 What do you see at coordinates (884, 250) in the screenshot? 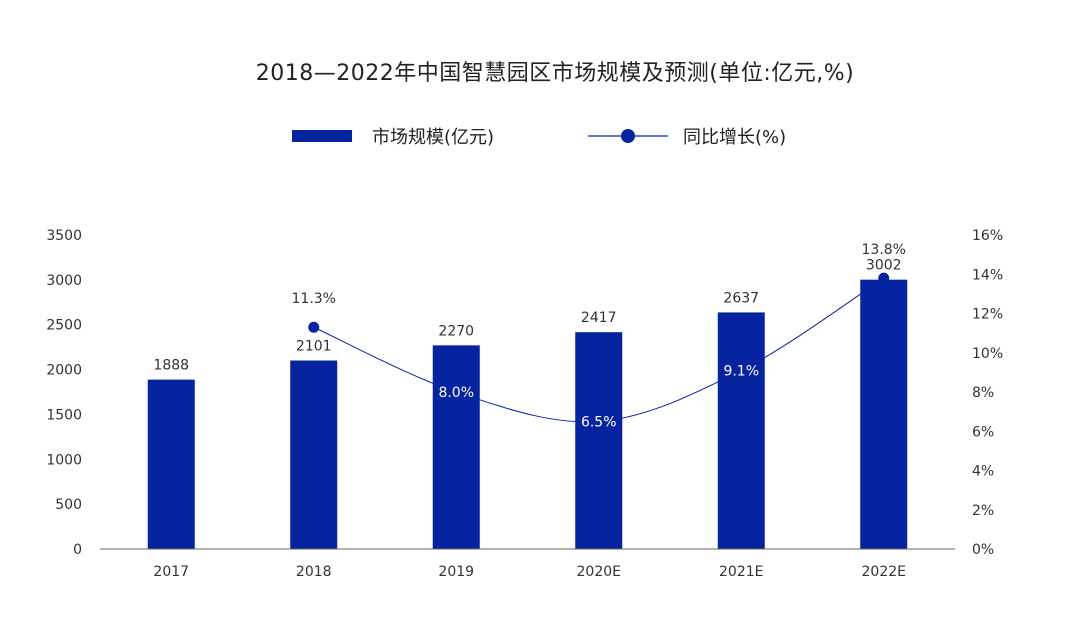
I see `growth-value-label: 13.8%` at bounding box center [884, 250].